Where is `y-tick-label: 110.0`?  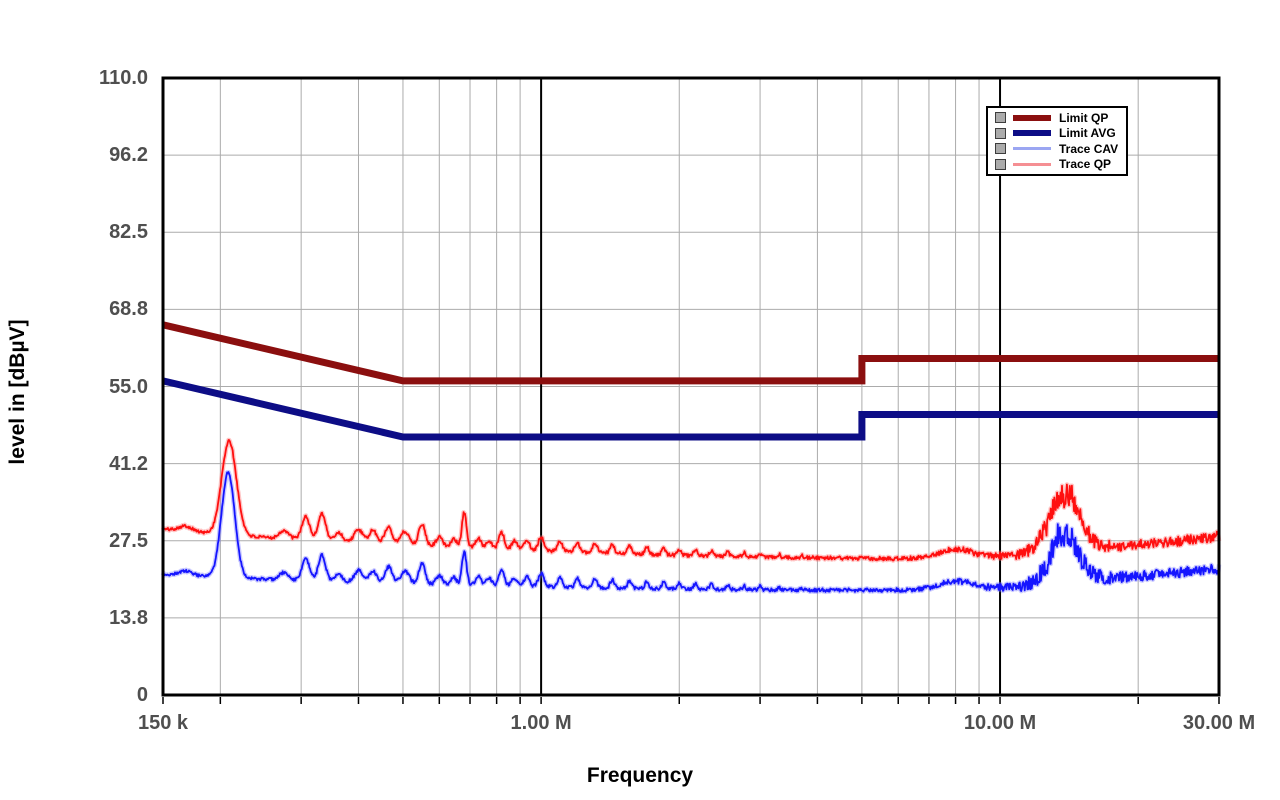 y-tick-label: 110.0 is located at coordinates (123, 78).